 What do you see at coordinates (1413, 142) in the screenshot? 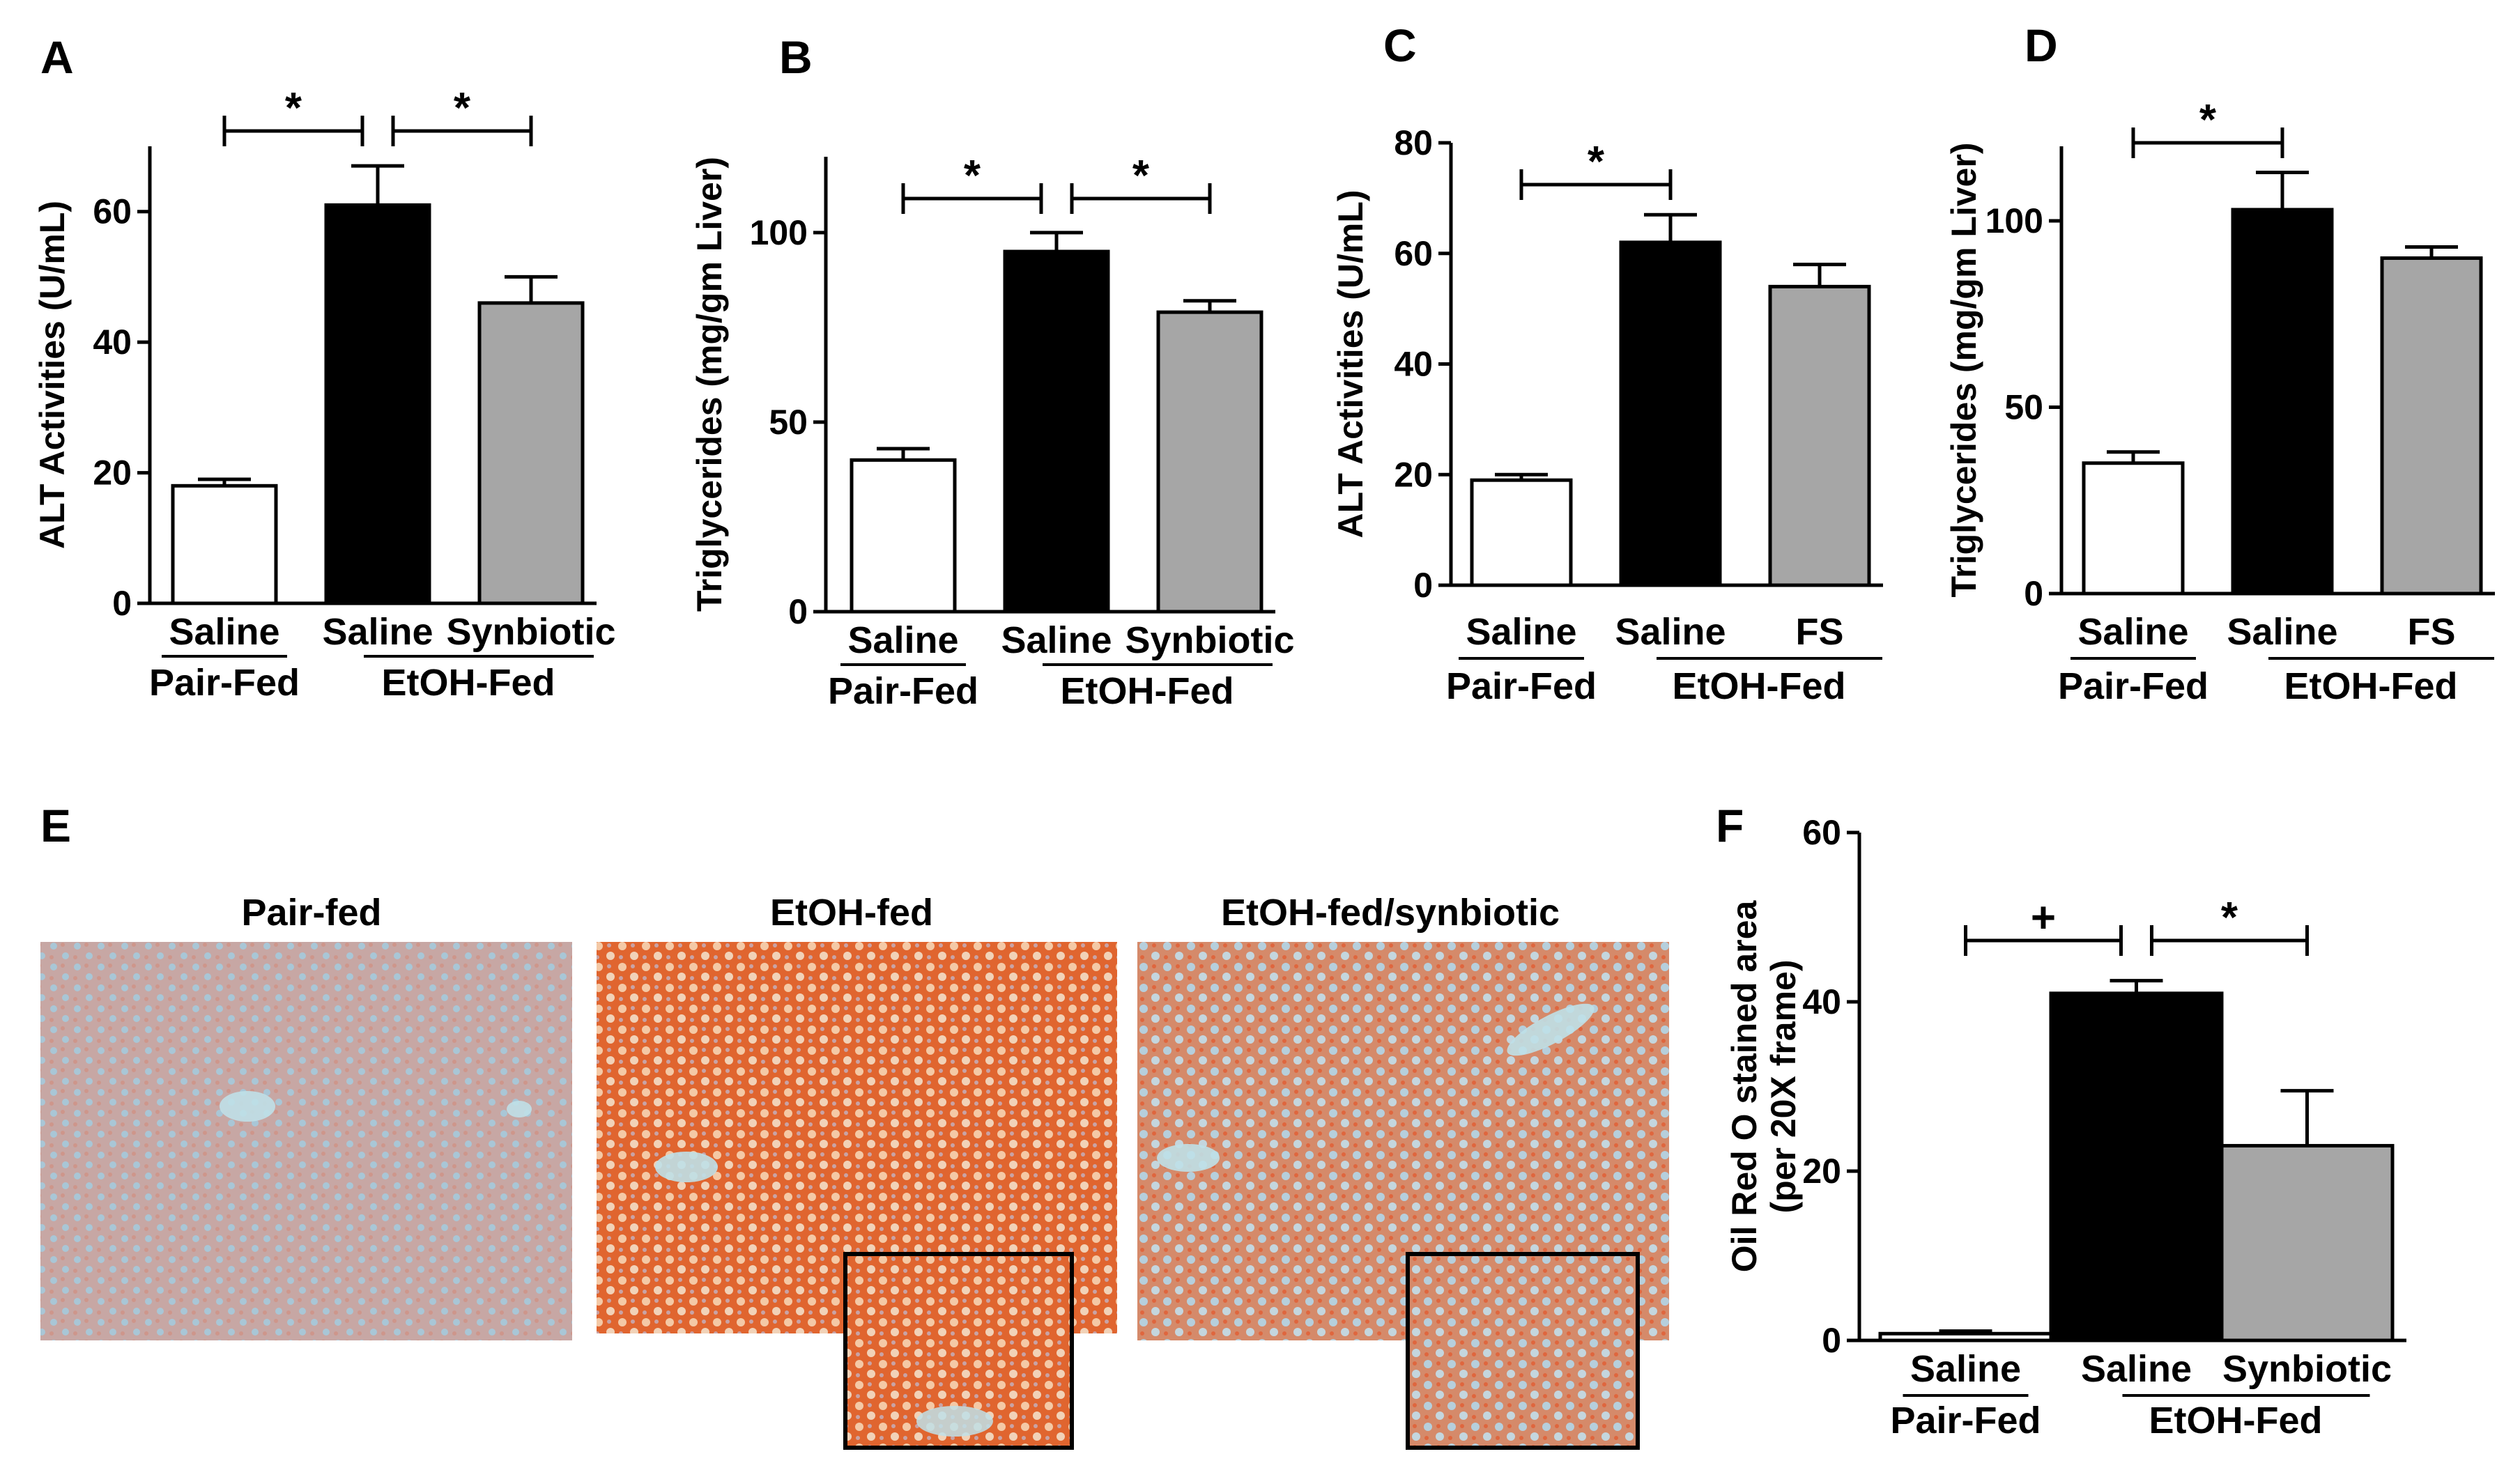
I see `y-tick-label: 80` at bounding box center [1413, 142].